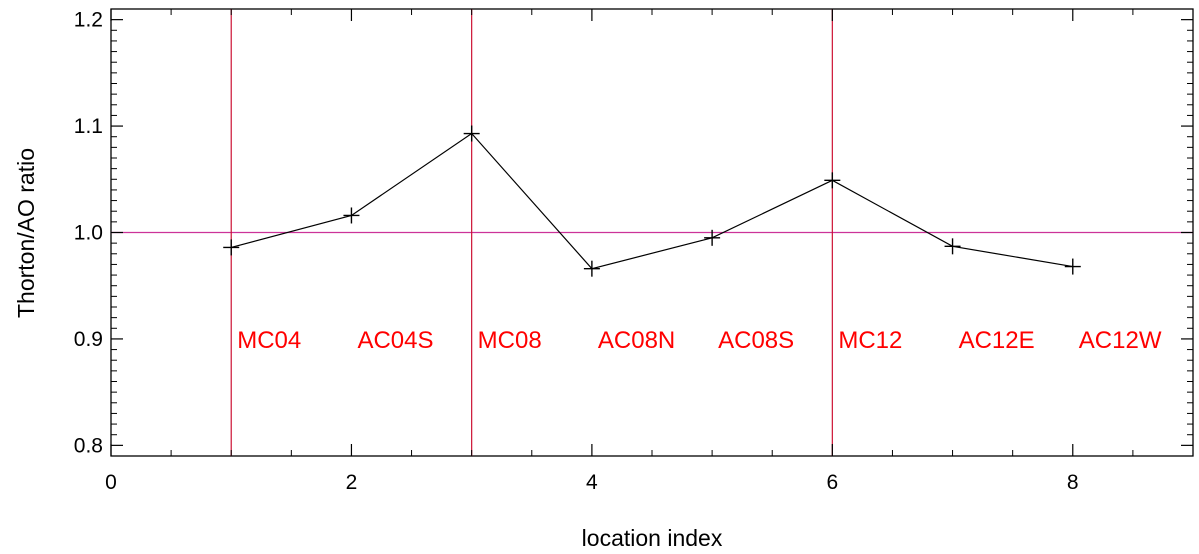  I want to click on location-annotations: MC04 AC04S MC08 AC08N AC08S MC12 AC12E AC12W, so click(699, 340).